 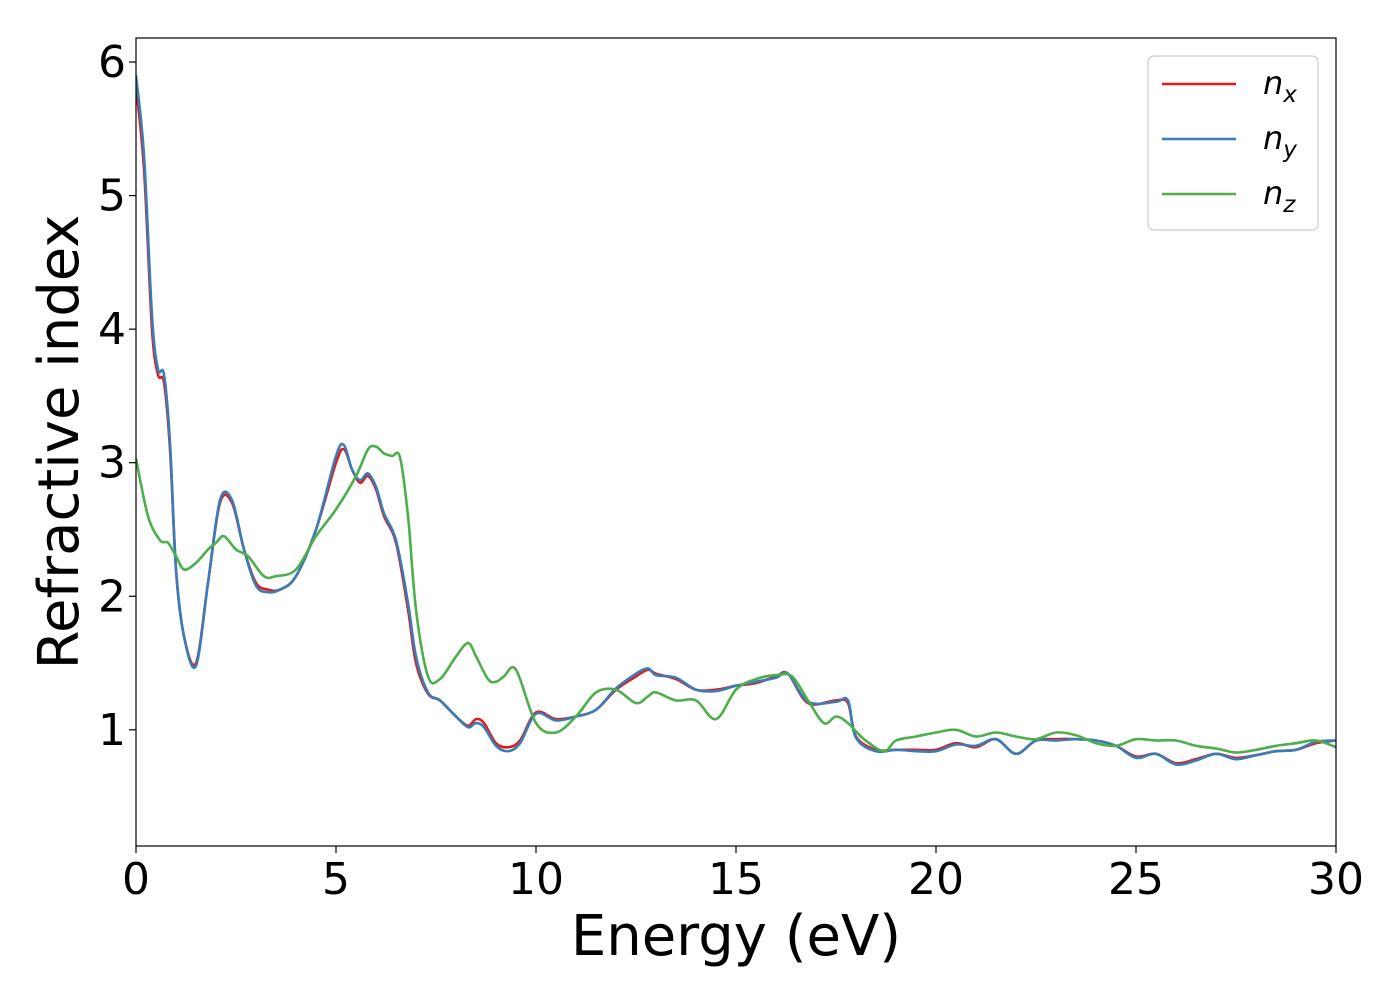 What do you see at coordinates (112, 596) in the screenshot?
I see `y-tick-label: 2` at bounding box center [112, 596].